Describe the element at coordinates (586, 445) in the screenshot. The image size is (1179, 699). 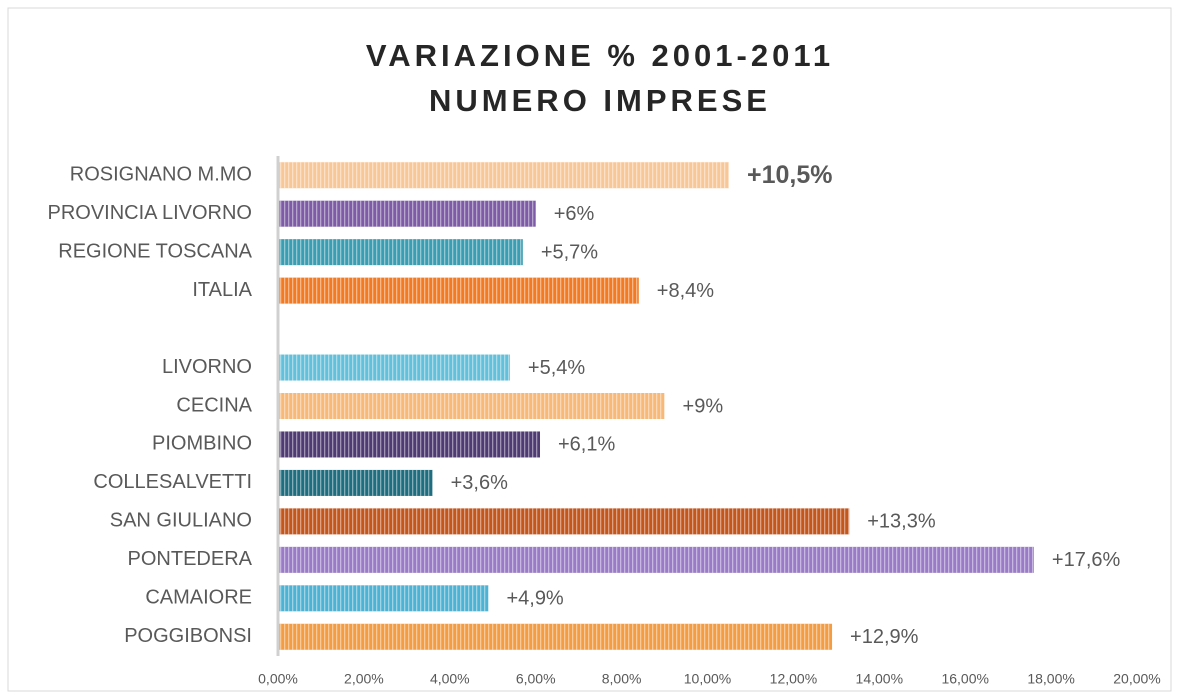
I see `data-label: +6,1%` at that location.